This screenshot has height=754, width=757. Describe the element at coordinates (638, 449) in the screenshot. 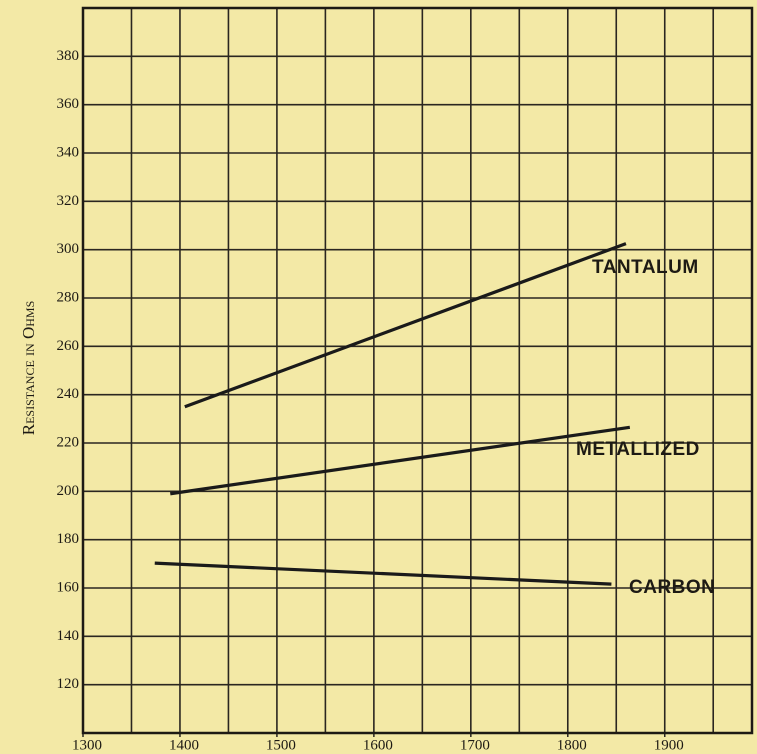

I see `series-label: METALLIZED` at that location.